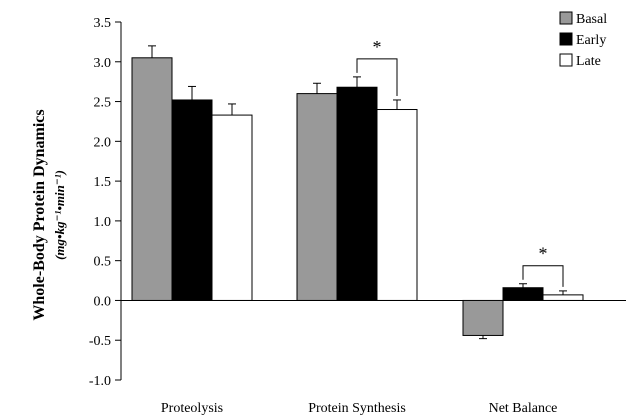 The width and height of the screenshot is (642, 419). What do you see at coordinates (59, 215) in the screenshot?
I see `y-axis-units: (mg•kg⁻¹•min⁻¹)` at bounding box center [59, 215].